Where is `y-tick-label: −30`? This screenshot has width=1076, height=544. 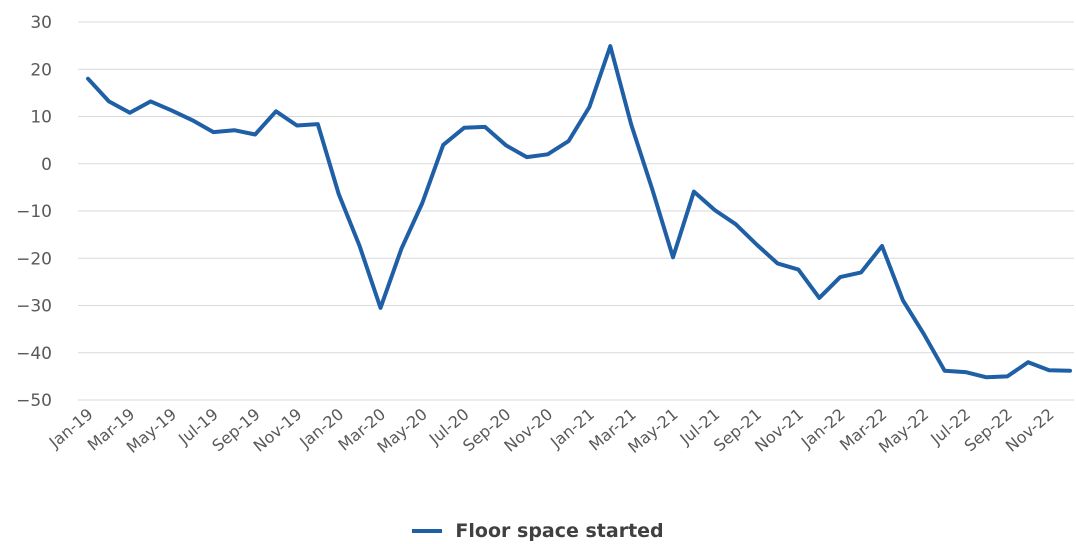 y-tick-label: −30 is located at coordinates (34, 307).